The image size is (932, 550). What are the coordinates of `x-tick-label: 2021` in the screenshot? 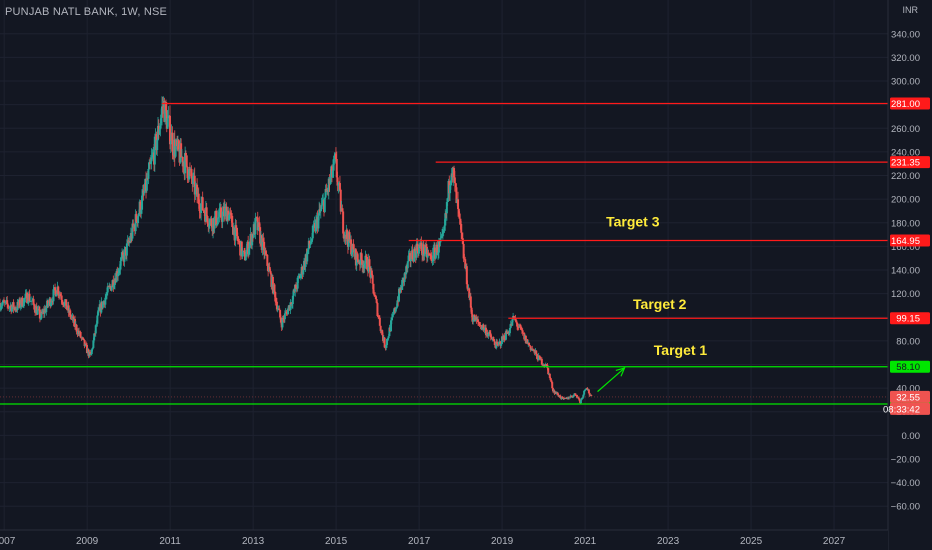 It's located at (585, 541).